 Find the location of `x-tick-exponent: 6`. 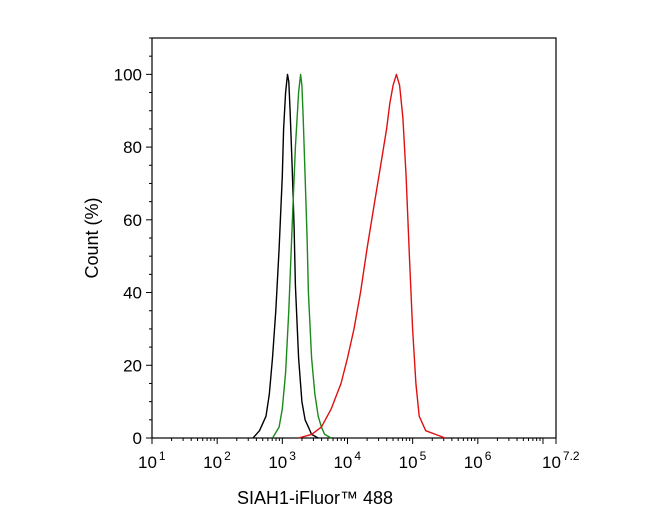

x-tick-exponent: 6 is located at coordinates (488, 456).